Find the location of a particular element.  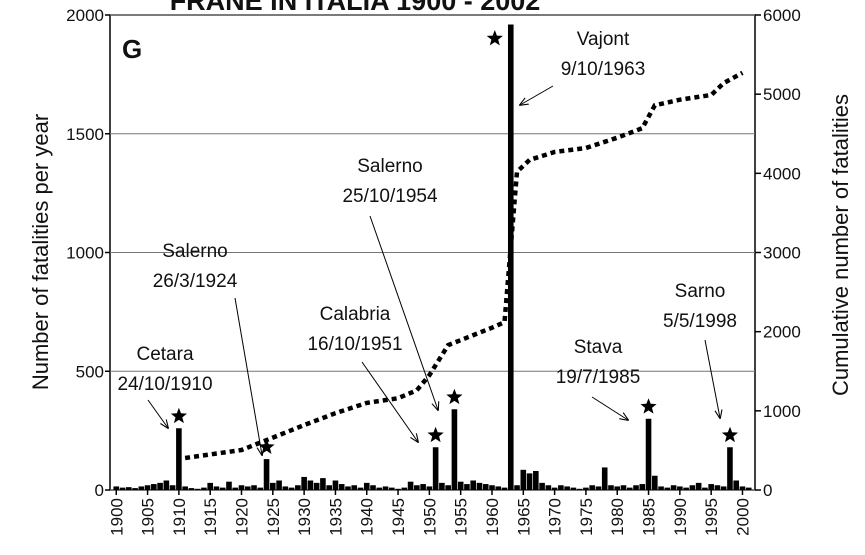

y-tick-label: 1000 is located at coordinates (85, 253).